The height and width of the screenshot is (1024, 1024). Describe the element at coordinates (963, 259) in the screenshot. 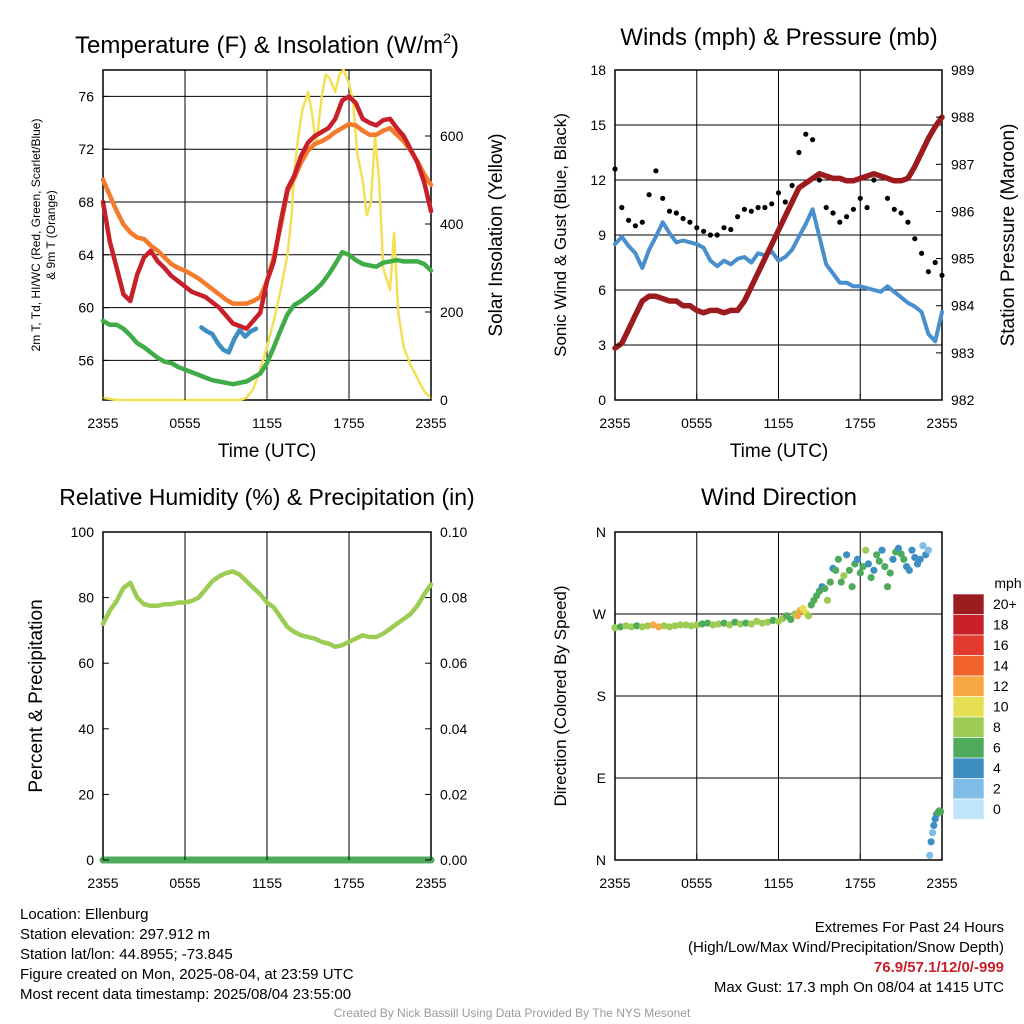

I see `y-tick-label-right: 985` at that location.